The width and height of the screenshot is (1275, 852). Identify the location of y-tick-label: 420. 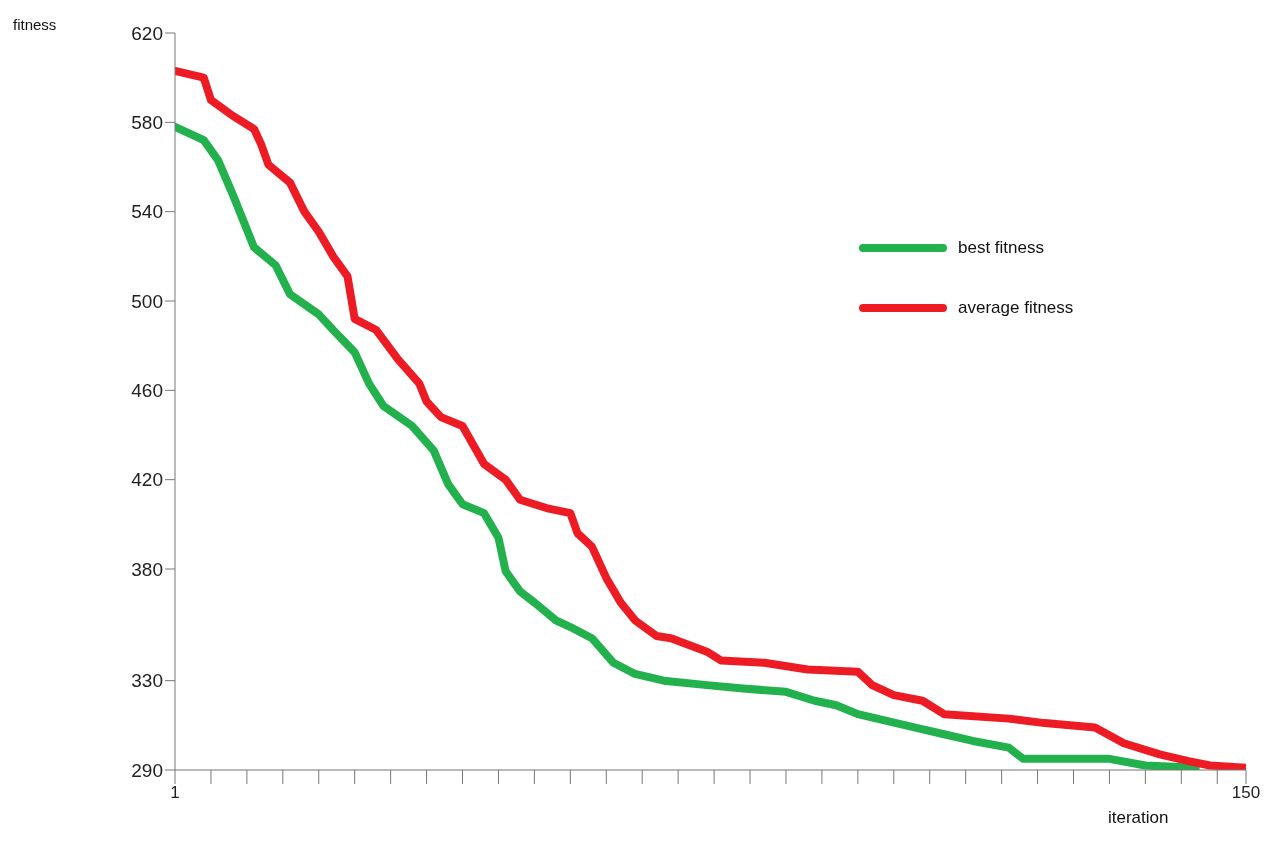
(147, 480).